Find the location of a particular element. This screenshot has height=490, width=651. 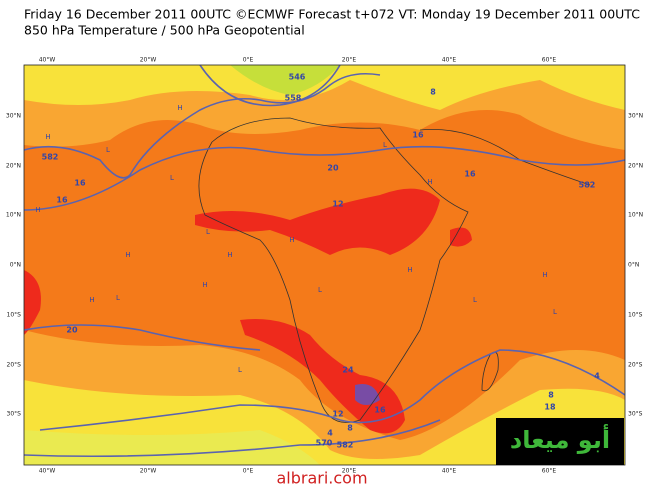

contour-label: 18 is located at coordinates (550, 407).